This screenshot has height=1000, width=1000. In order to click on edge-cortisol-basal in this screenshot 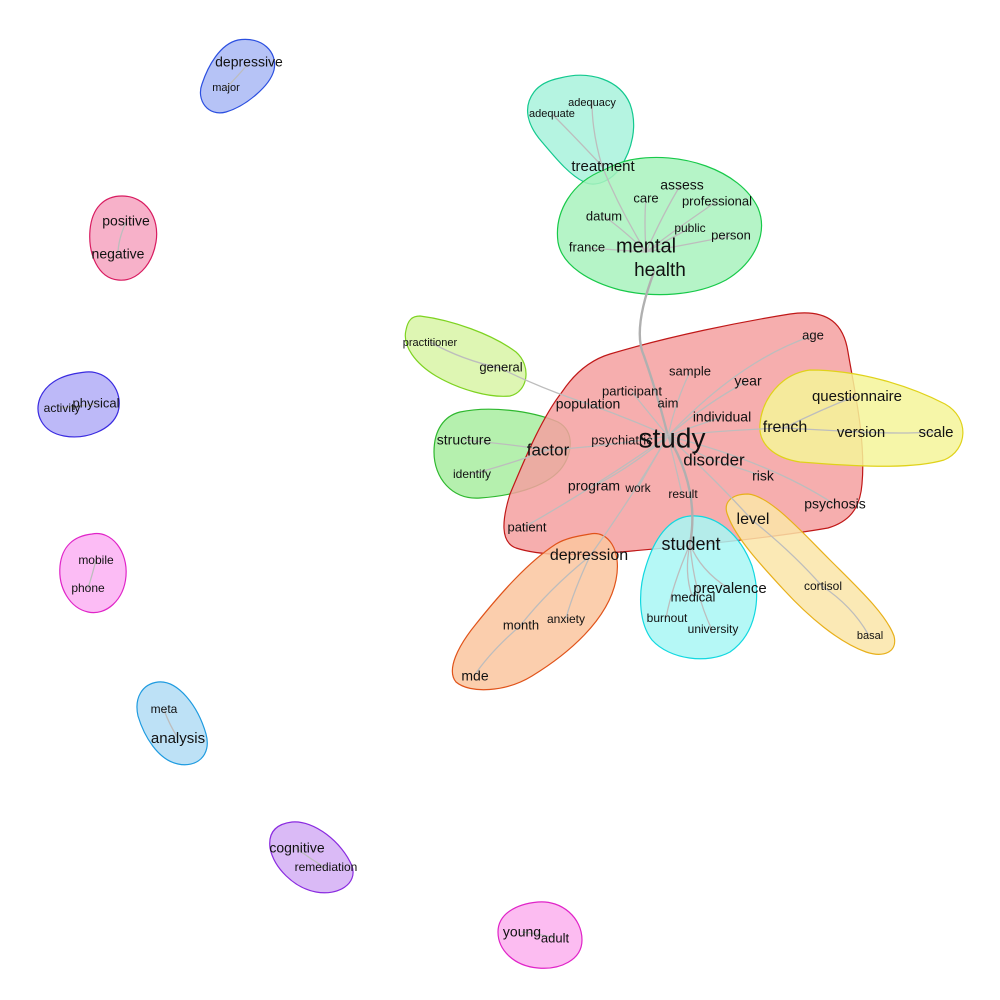, I will do `click(845, 610)`.